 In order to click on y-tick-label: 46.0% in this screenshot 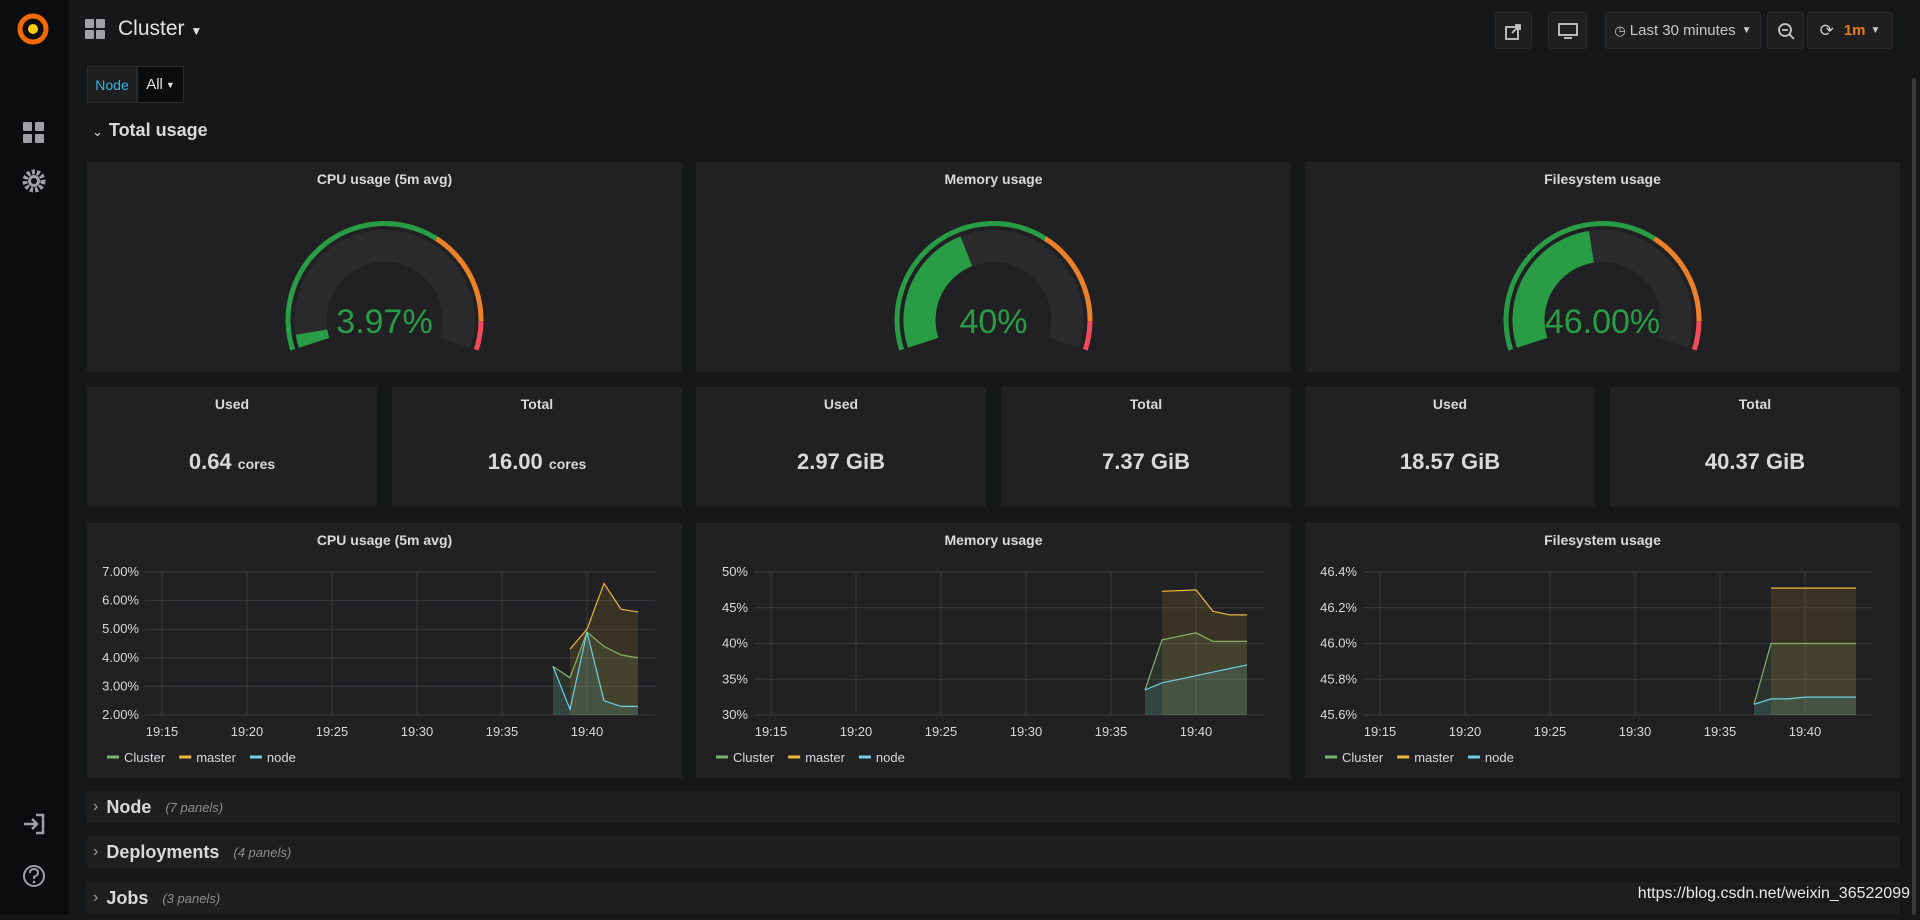, I will do `click(1338, 643)`.